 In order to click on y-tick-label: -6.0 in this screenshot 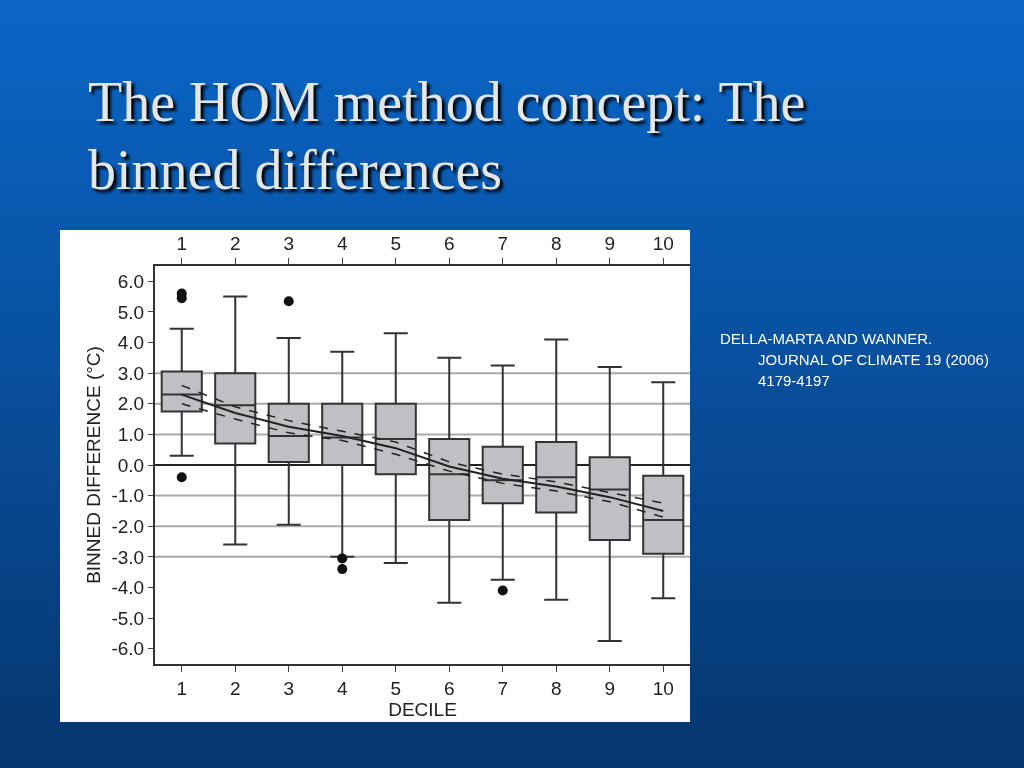, I will do `click(128, 649)`.